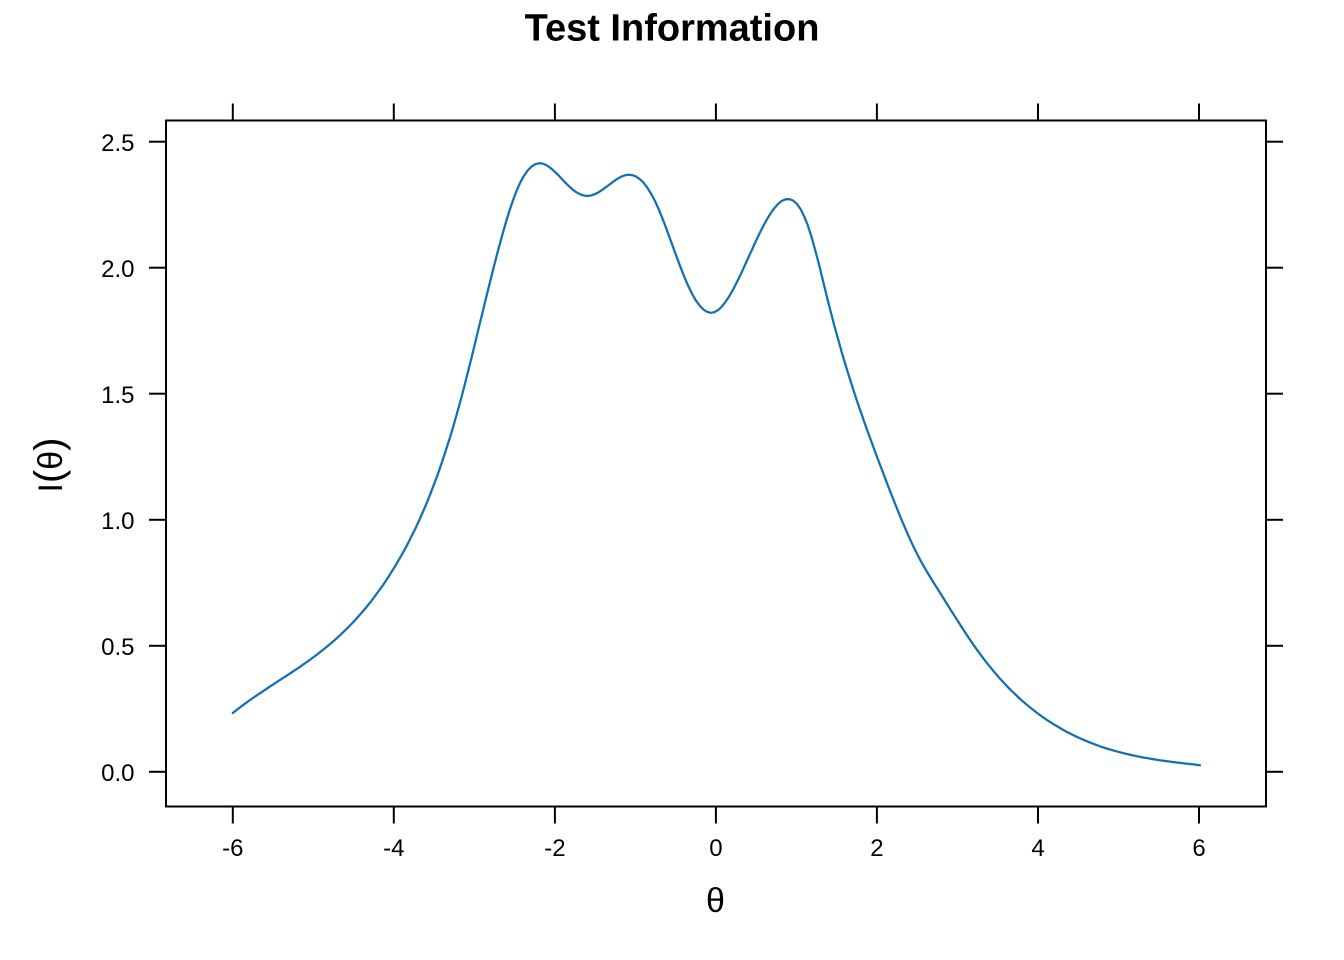 This screenshot has height=960, width=1344. I want to click on svg-text: 2.5, so click(117, 143).